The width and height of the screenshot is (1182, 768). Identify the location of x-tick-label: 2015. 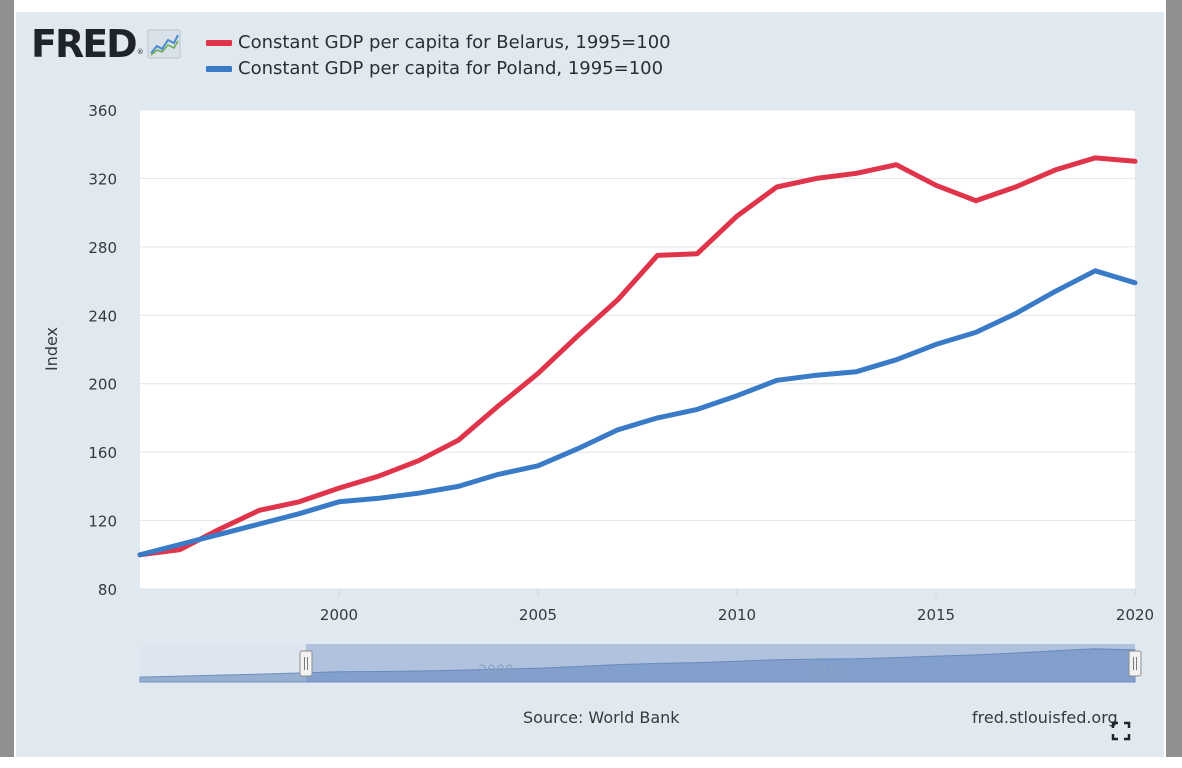
(936, 615).